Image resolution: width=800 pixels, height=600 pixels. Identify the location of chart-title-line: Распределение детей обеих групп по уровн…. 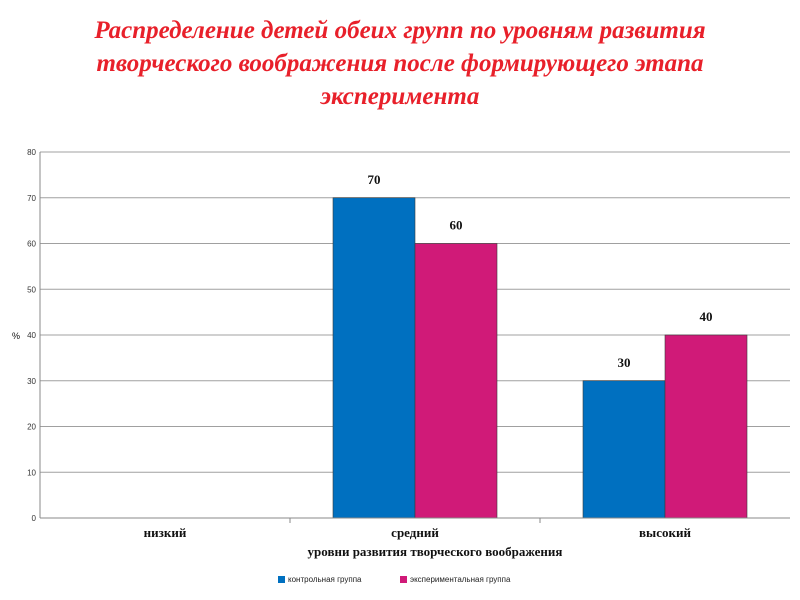
(400, 30).